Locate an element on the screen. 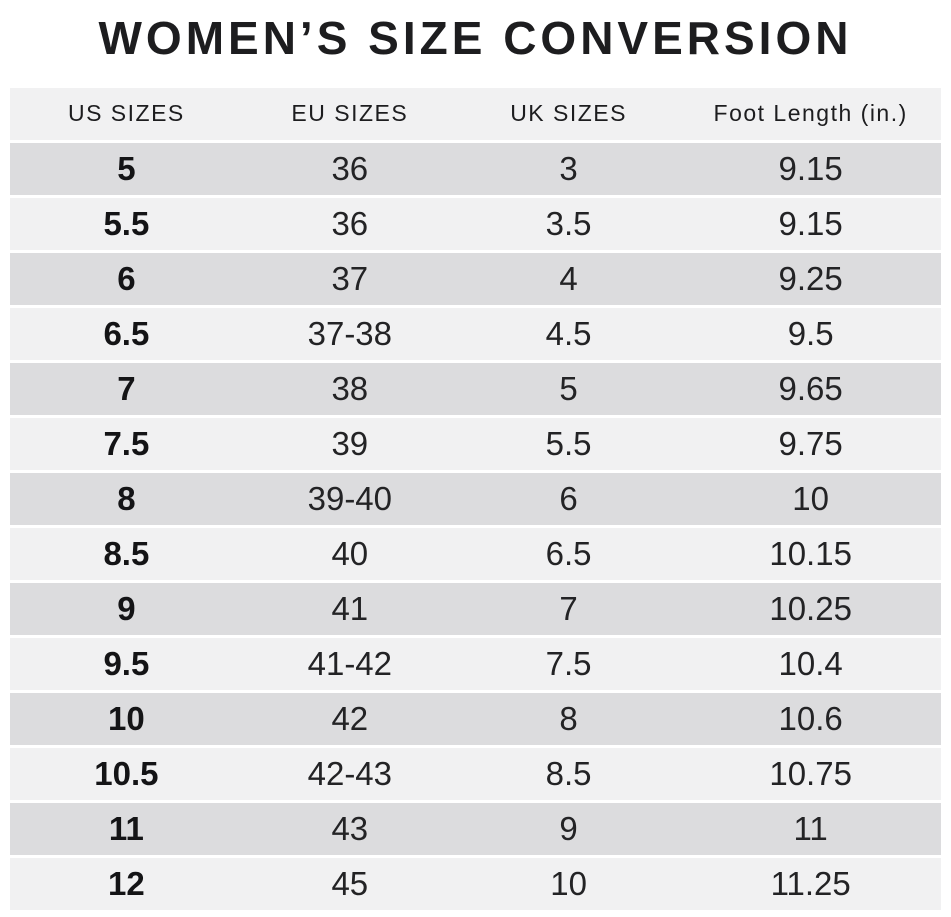 Image resolution: width=951 pixels, height=917 pixels. table-row: 8.5 40 6.5 10.15 is located at coordinates (475, 553).